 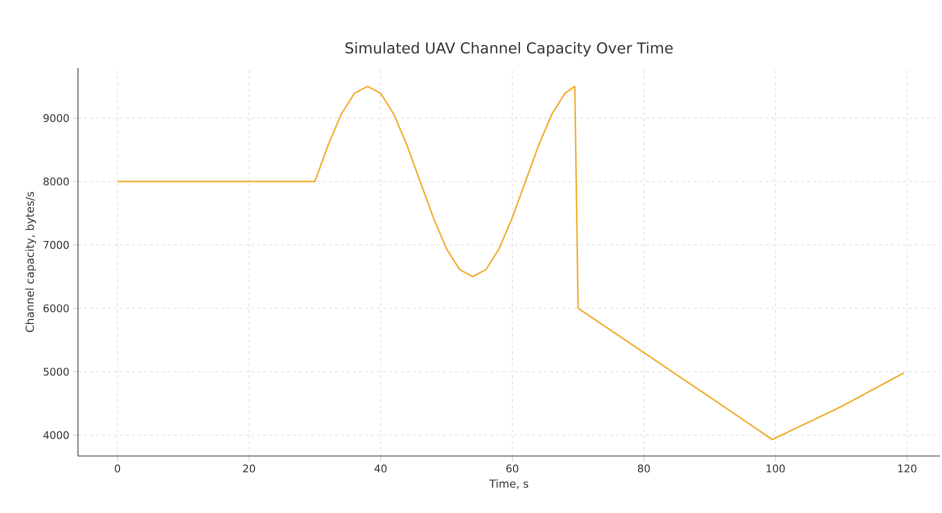 I want to click on y-tick-label: 6000, so click(x=56, y=308).